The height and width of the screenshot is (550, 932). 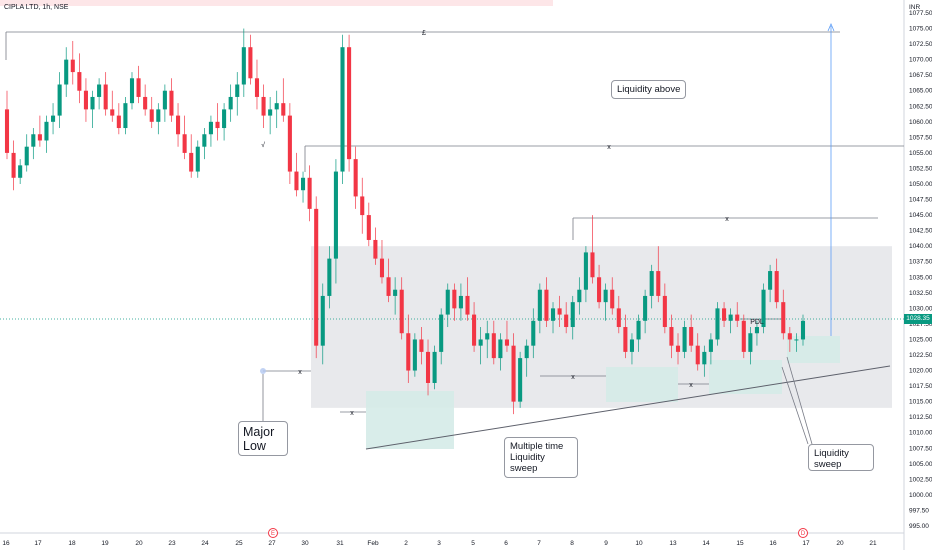 What do you see at coordinates (38, 543) in the screenshot?
I see `x-tick-label: 17` at bounding box center [38, 543].